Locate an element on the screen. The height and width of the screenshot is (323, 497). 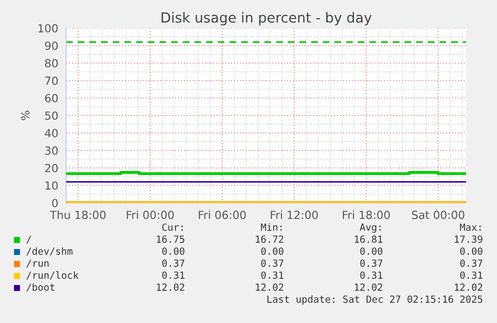
y-tick-label: 50 is located at coordinates (51, 115).